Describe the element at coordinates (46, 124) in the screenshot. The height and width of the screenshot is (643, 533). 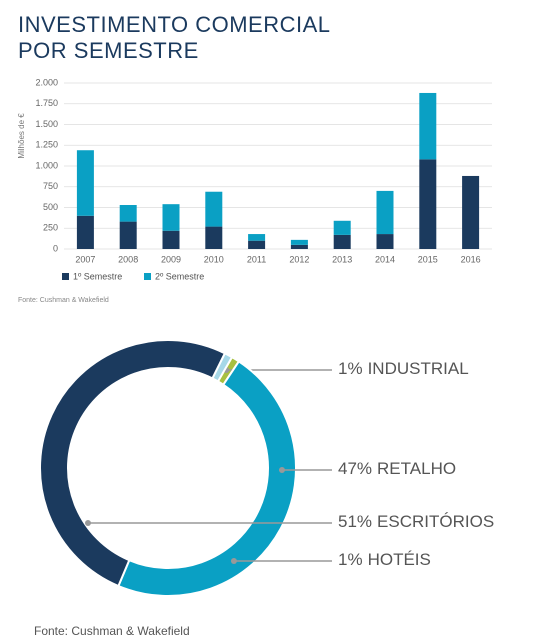
I see `y-tick-label: 1.500` at that location.